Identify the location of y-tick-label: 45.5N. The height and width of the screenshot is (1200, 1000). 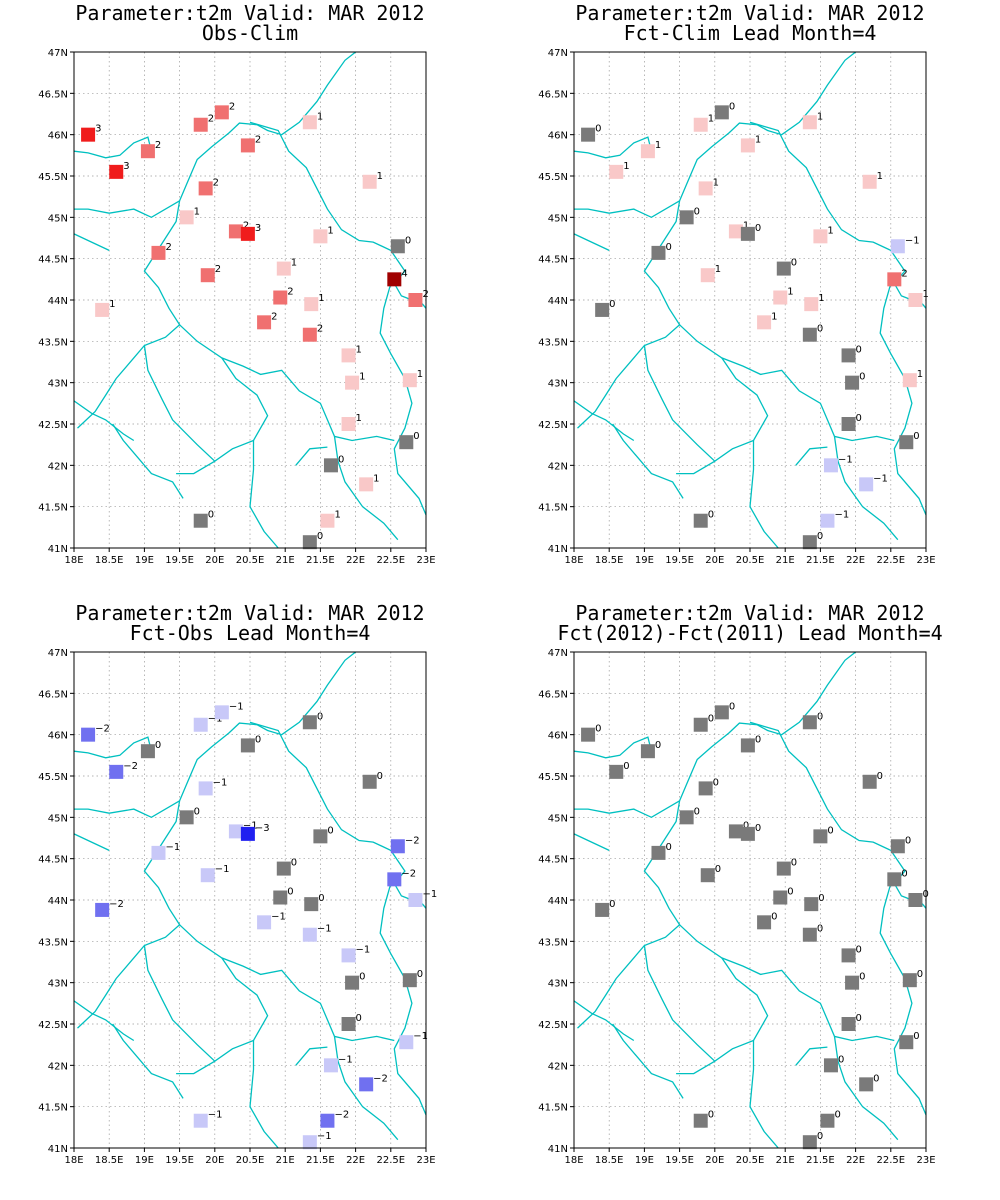
(53, 177).